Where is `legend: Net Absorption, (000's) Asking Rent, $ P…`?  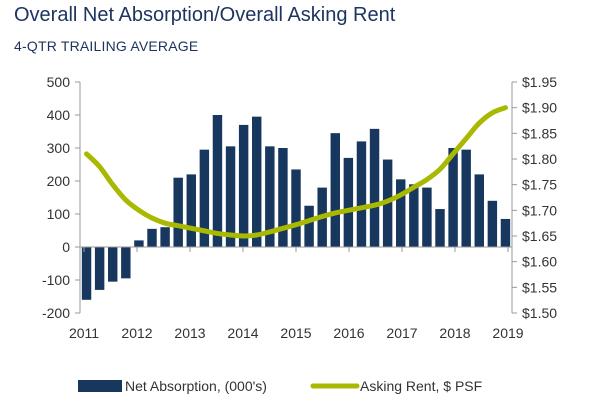 legend: Net Absorption, (000's) Asking Rent, $ P… is located at coordinates (280, 386).